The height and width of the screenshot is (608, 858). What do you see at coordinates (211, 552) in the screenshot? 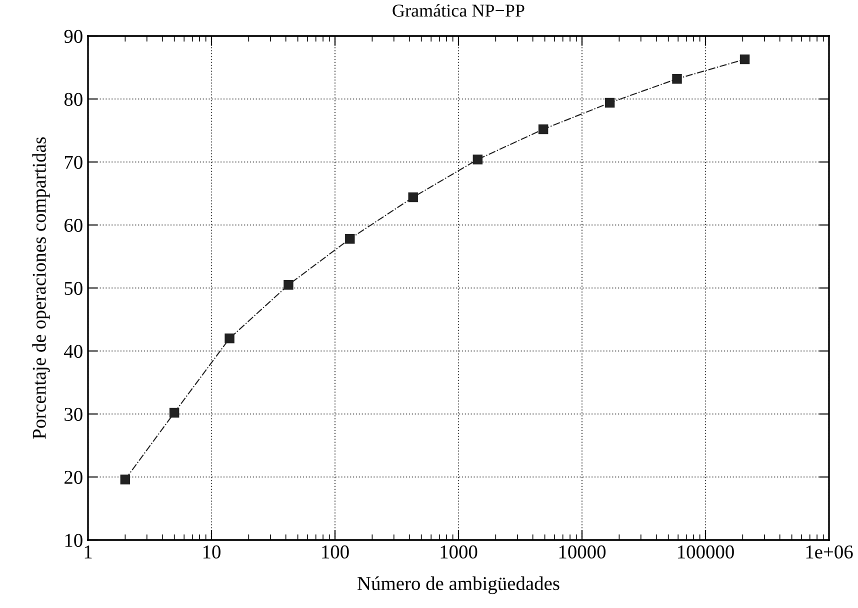
I see `x-tick-label: 10` at bounding box center [211, 552].